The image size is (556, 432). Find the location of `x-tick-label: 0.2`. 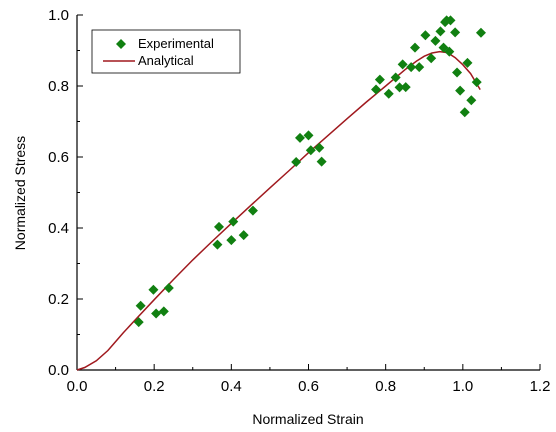

x-tick-label: 0.2 is located at coordinates (154, 386).